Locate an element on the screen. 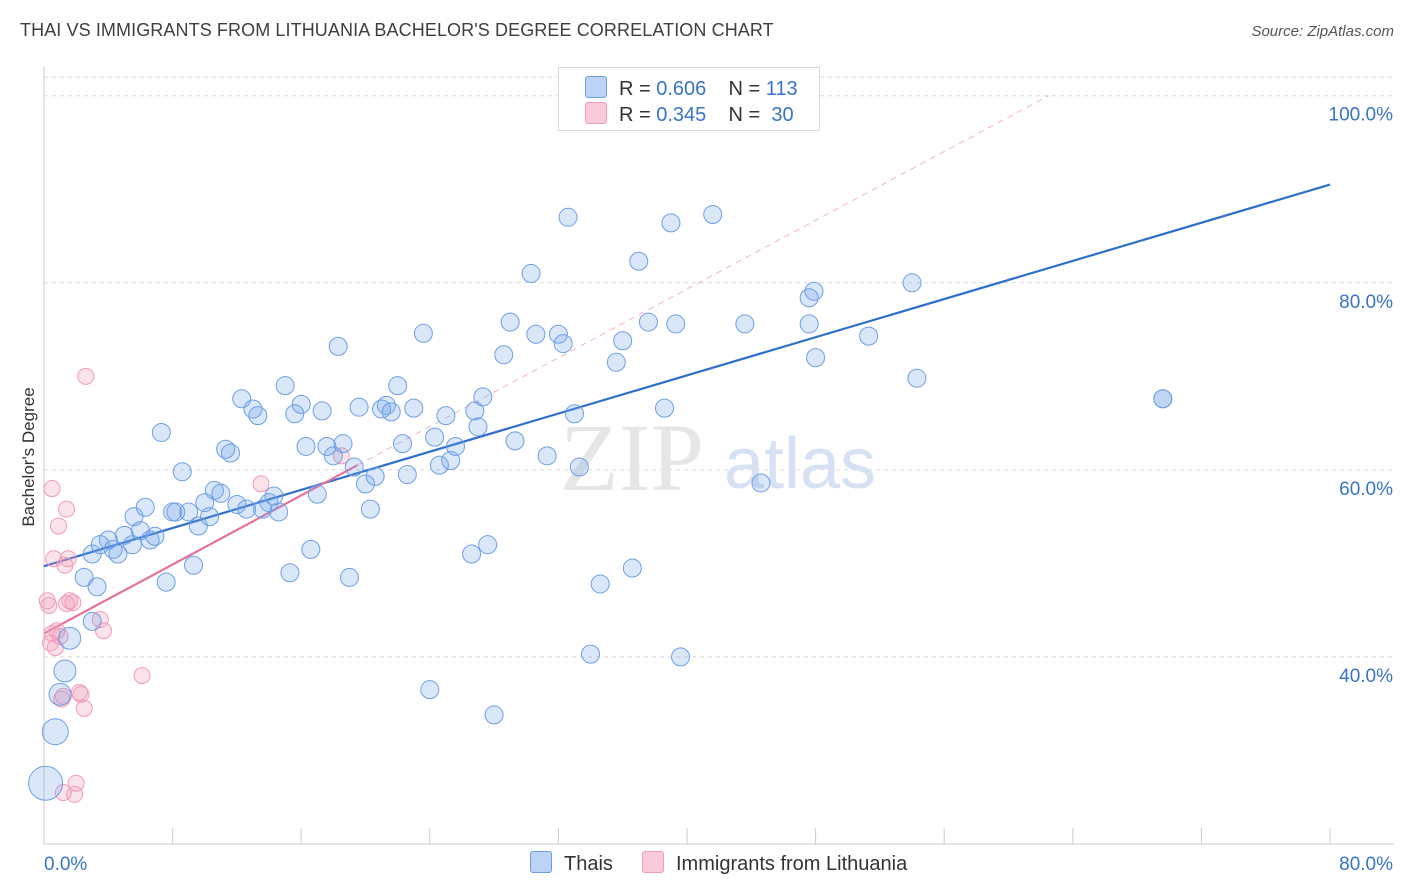  legend-row-thais: R = 0.606 N = 113 is located at coordinates (691, 88).